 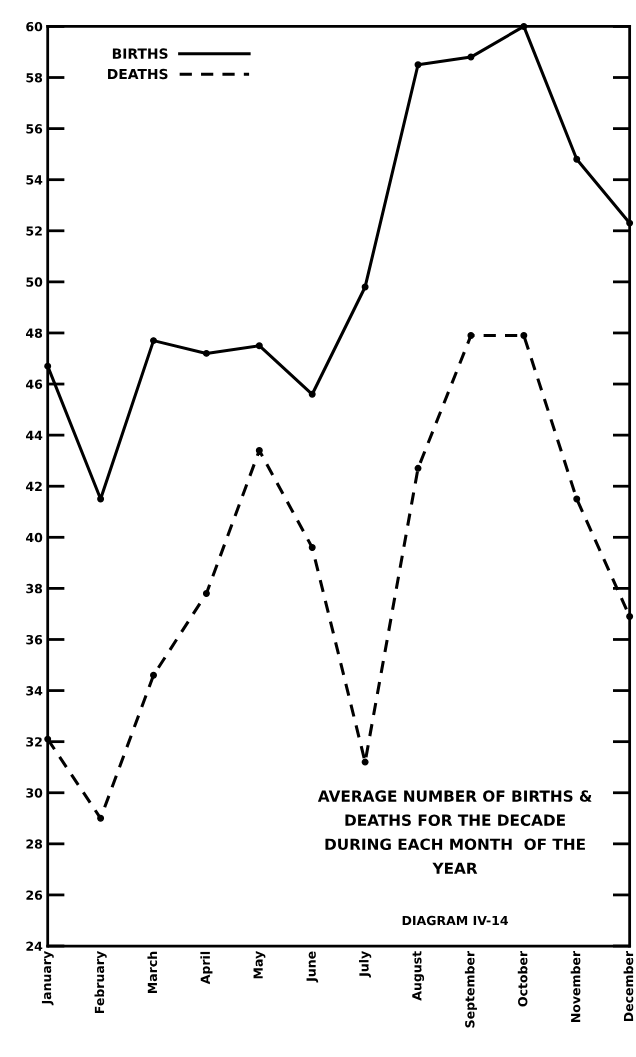 What do you see at coordinates (47, 978) in the screenshot?
I see `x-tick-label: January` at bounding box center [47, 978].